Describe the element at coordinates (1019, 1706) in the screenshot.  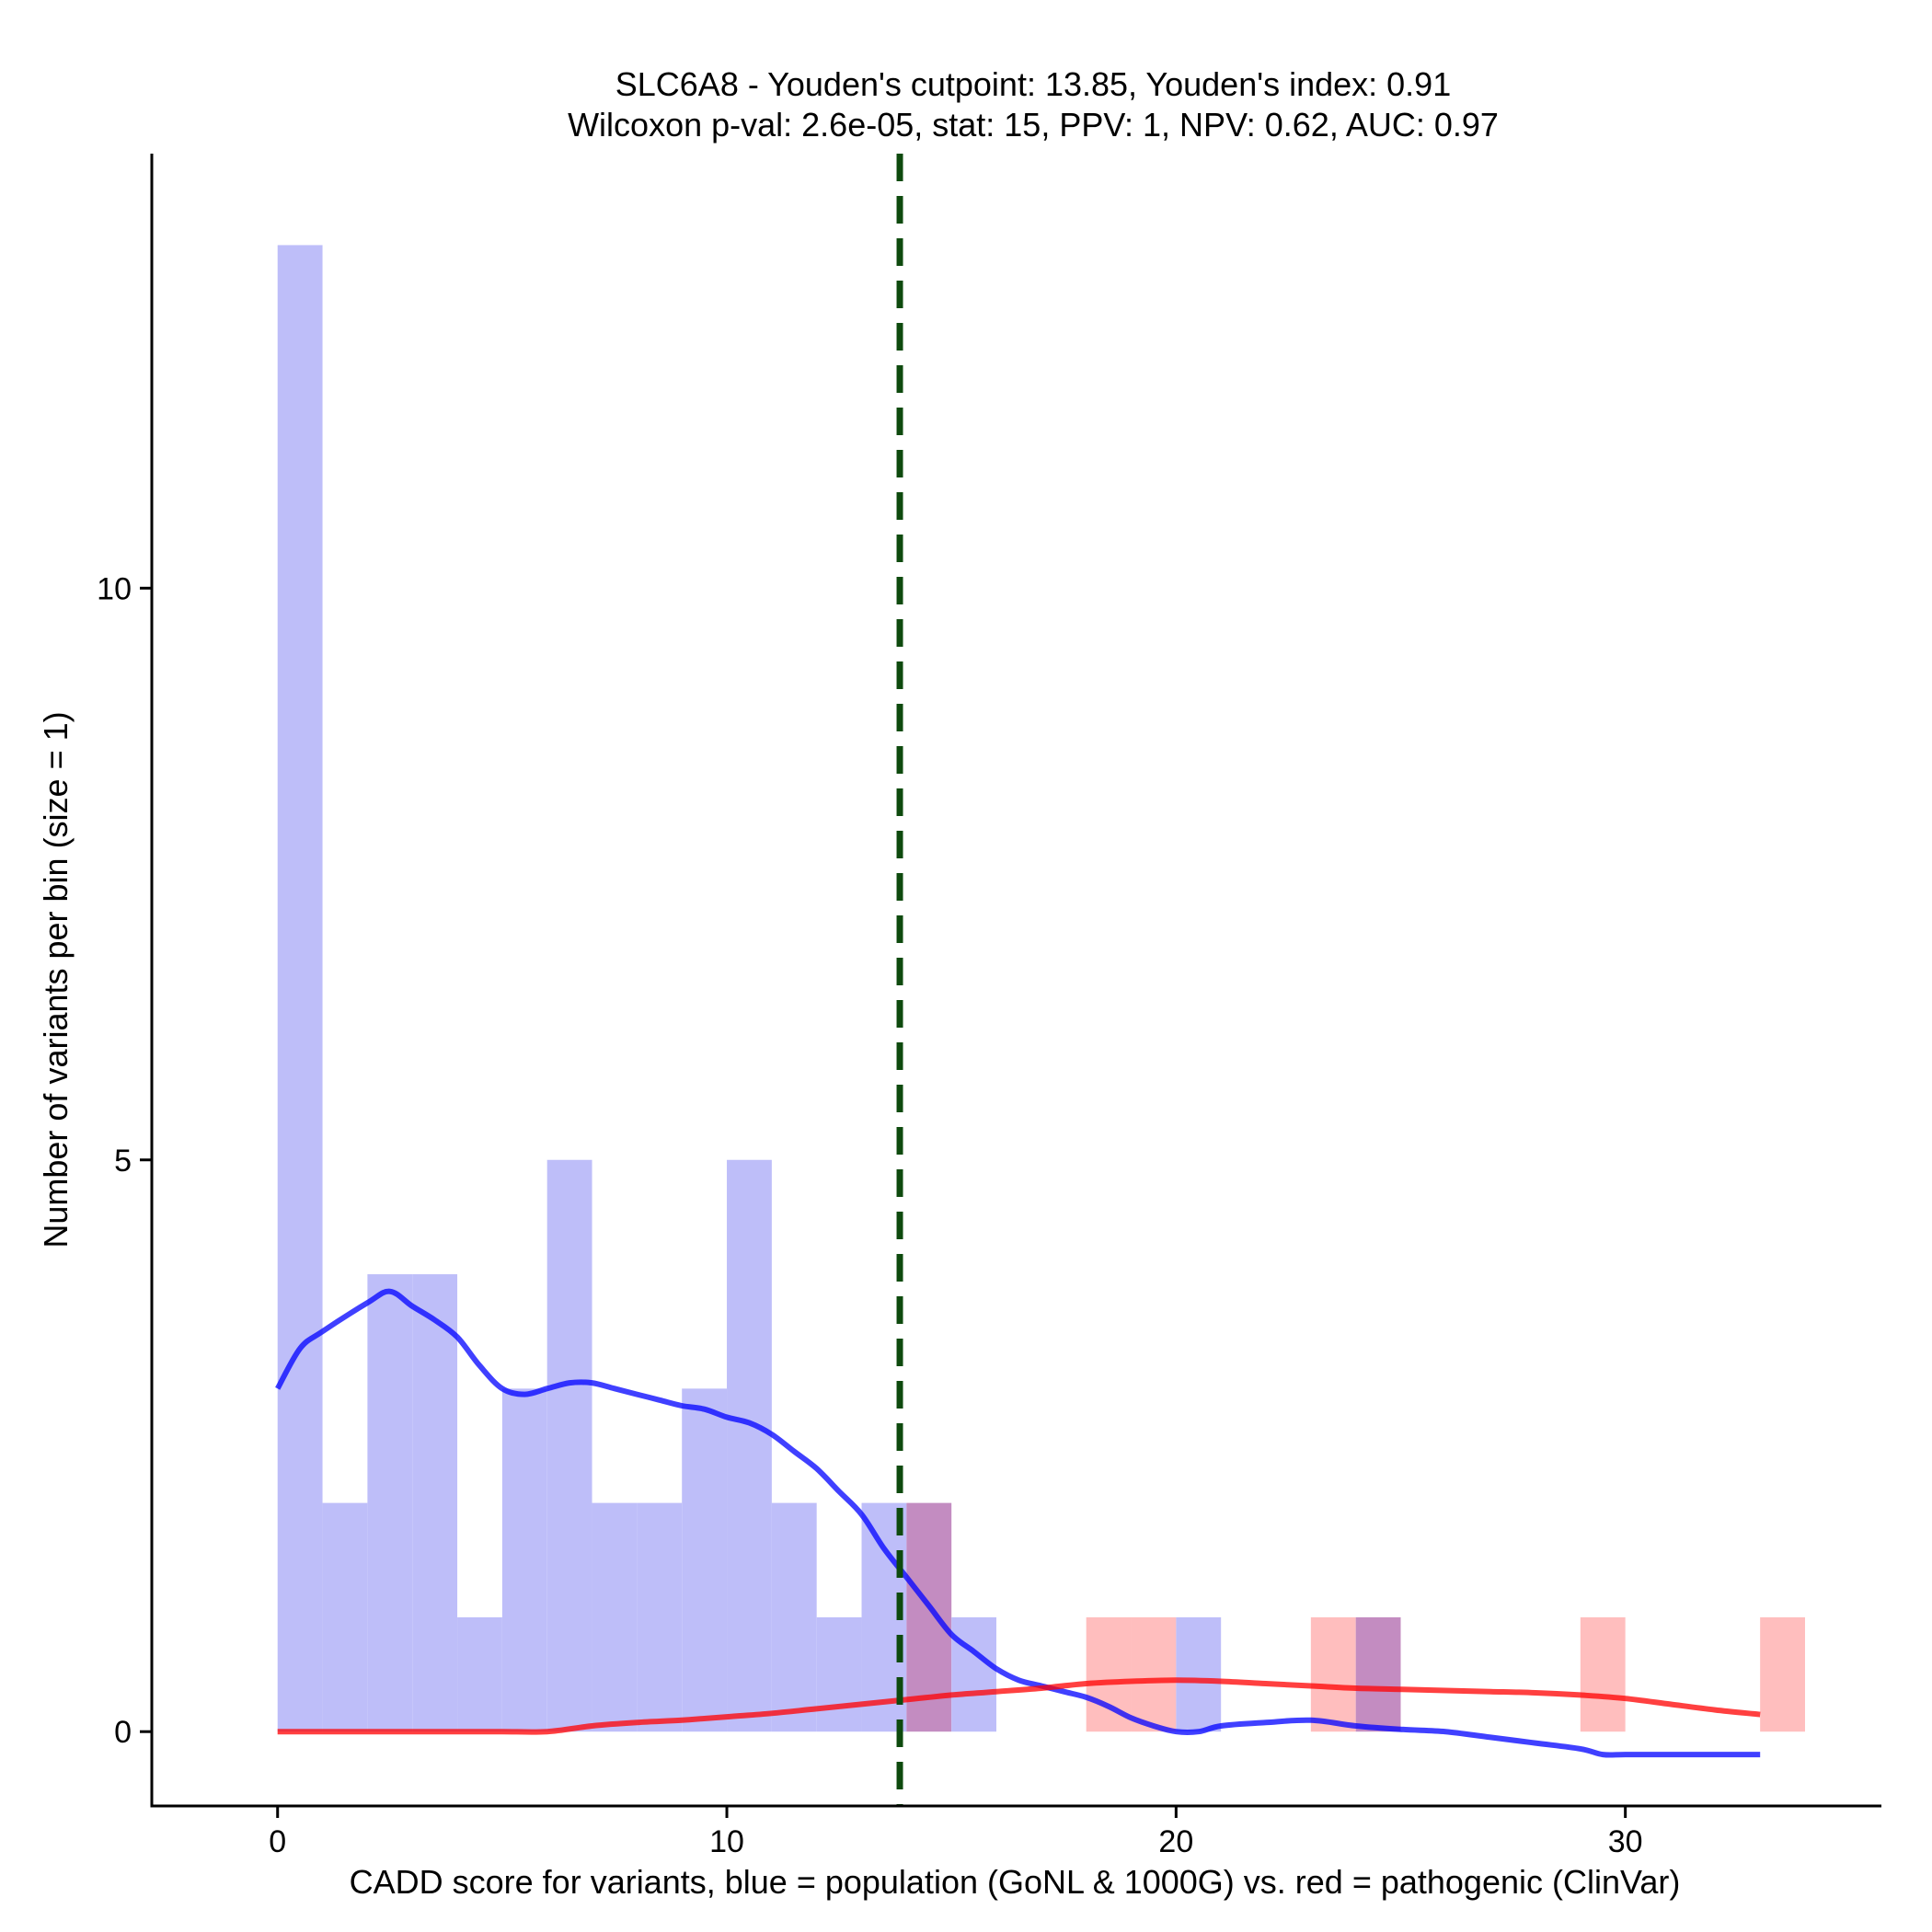
I see `density-curve-pathogenic` at that location.